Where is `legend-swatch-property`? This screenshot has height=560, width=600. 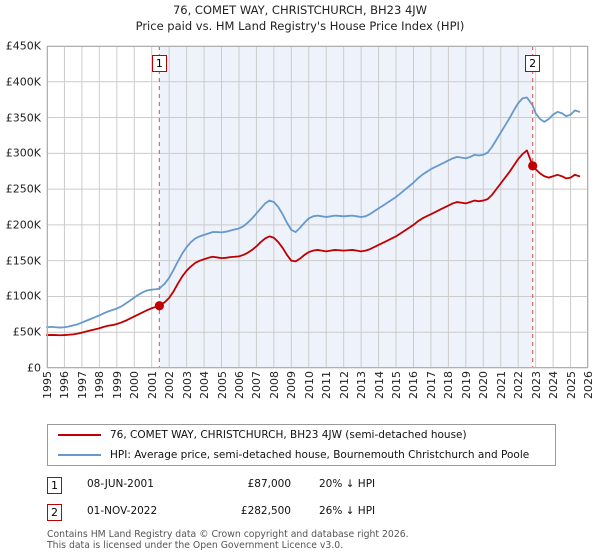
legend-swatch-property is located at coordinates (79, 435).